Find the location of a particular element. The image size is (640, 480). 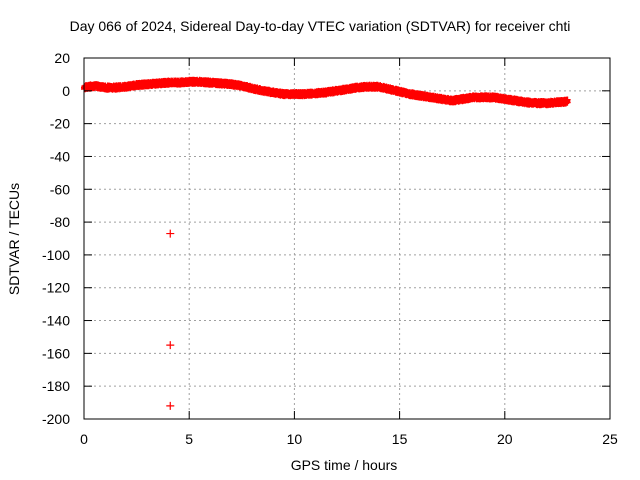

x-tick-label: 15 is located at coordinates (400, 439).